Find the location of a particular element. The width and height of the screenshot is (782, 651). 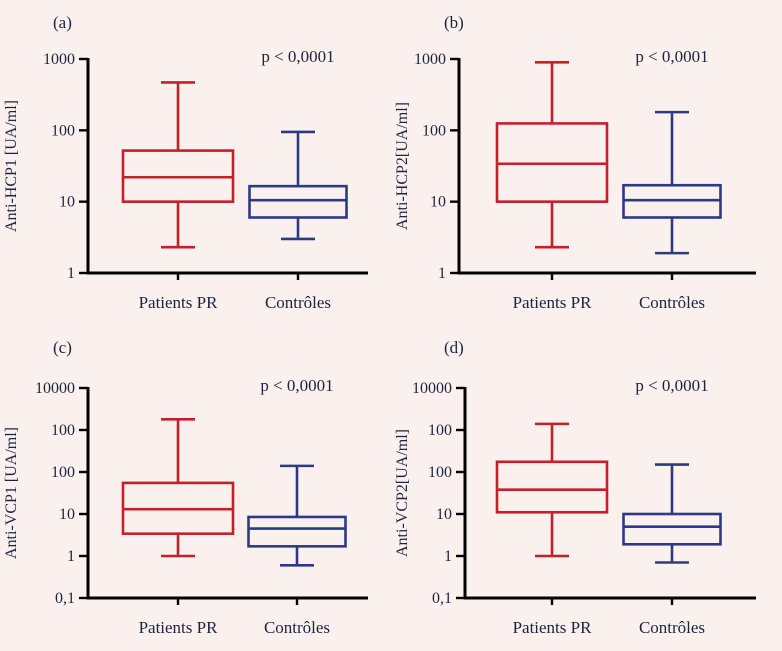

box-a-controls is located at coordinates (298, 185).